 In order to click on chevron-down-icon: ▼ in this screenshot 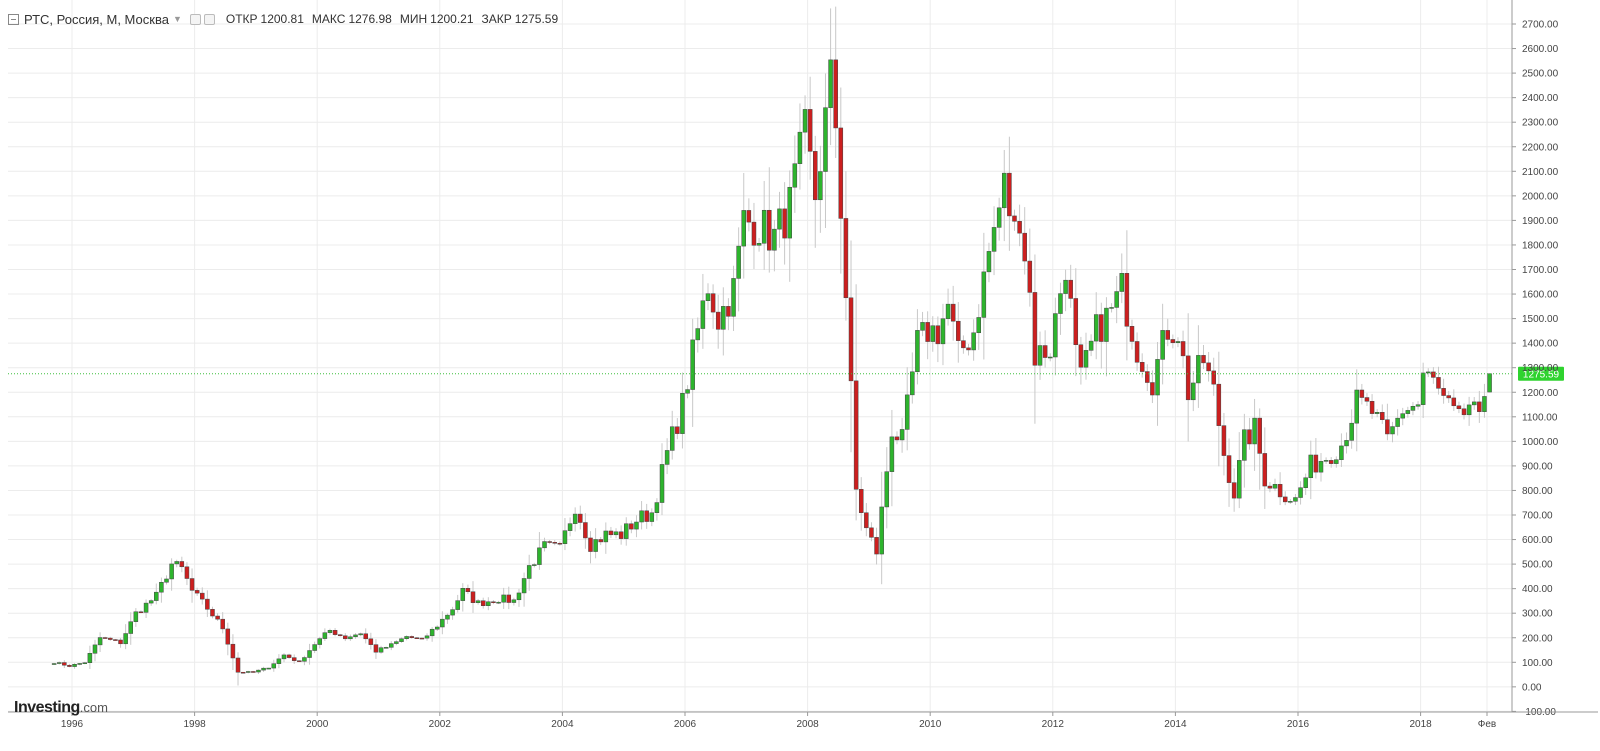, I will do `click(177, 19)`.